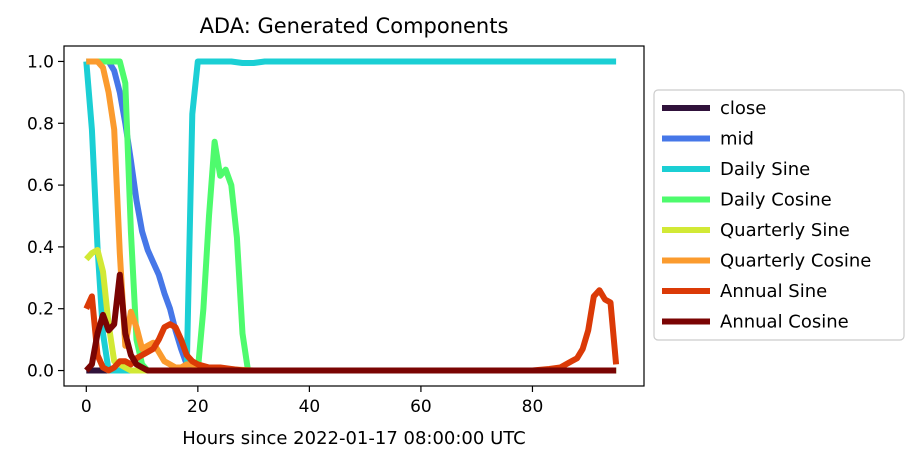 Image resolution: width=919 pixels, height=464 pixels. I want to click on legend-label: Annual Cosine, so click(784, 322).